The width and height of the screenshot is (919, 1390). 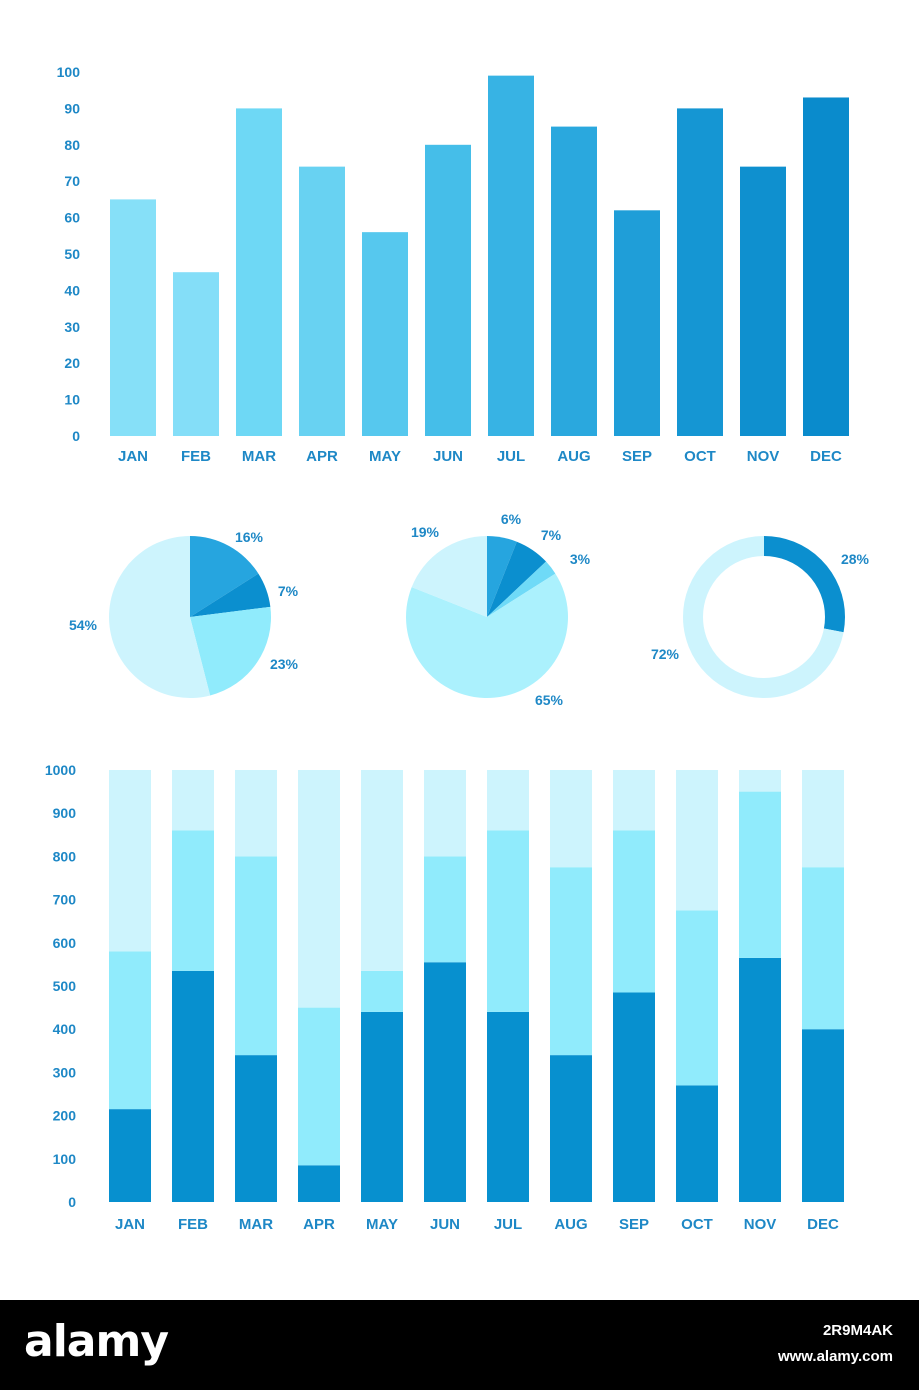 What do you see at coordinates (72, 327) in the screenshot?
I see `y-tick-label: 30` at bounding box center [72, 327].